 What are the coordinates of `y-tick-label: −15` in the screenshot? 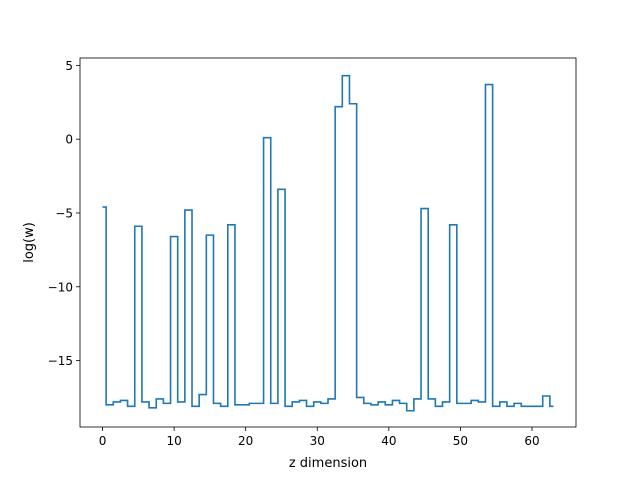 It's located at (60, 361).